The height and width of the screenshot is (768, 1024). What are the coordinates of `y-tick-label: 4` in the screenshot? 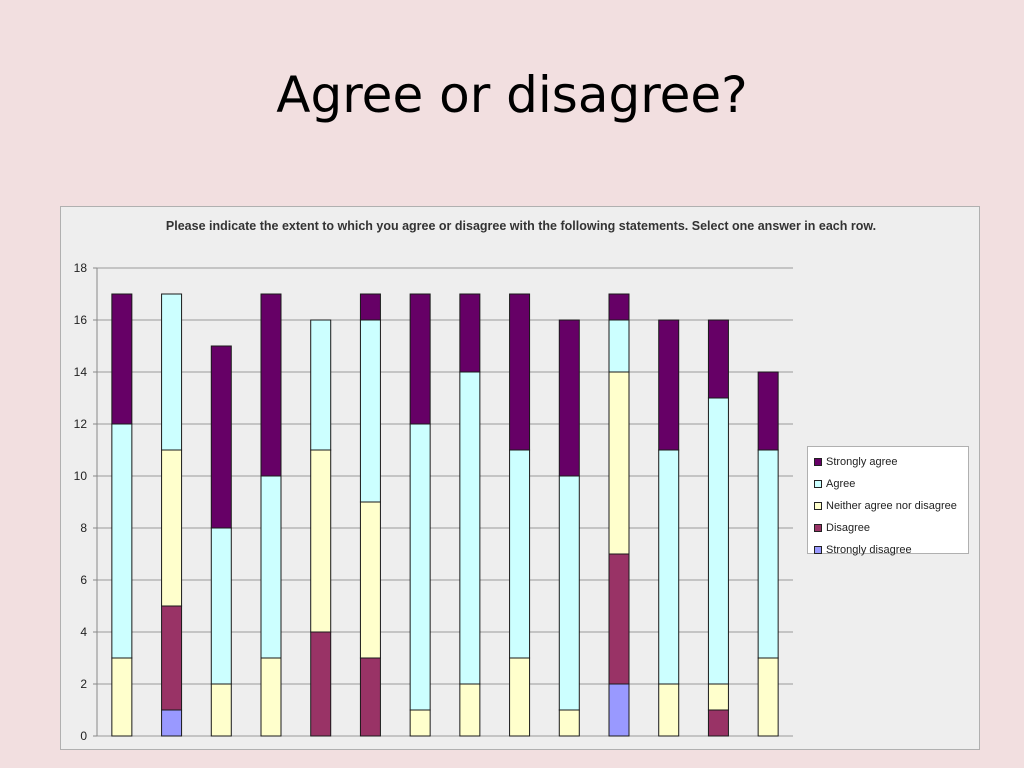 It's located at (83, 632).